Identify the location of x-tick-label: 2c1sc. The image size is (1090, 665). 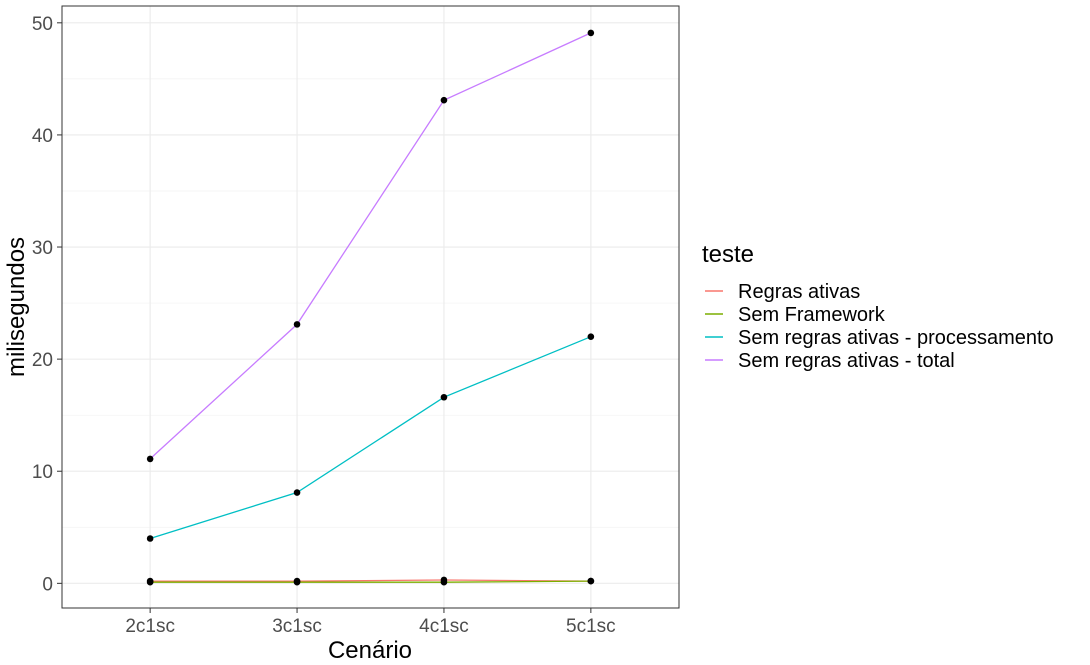
(150, 626).